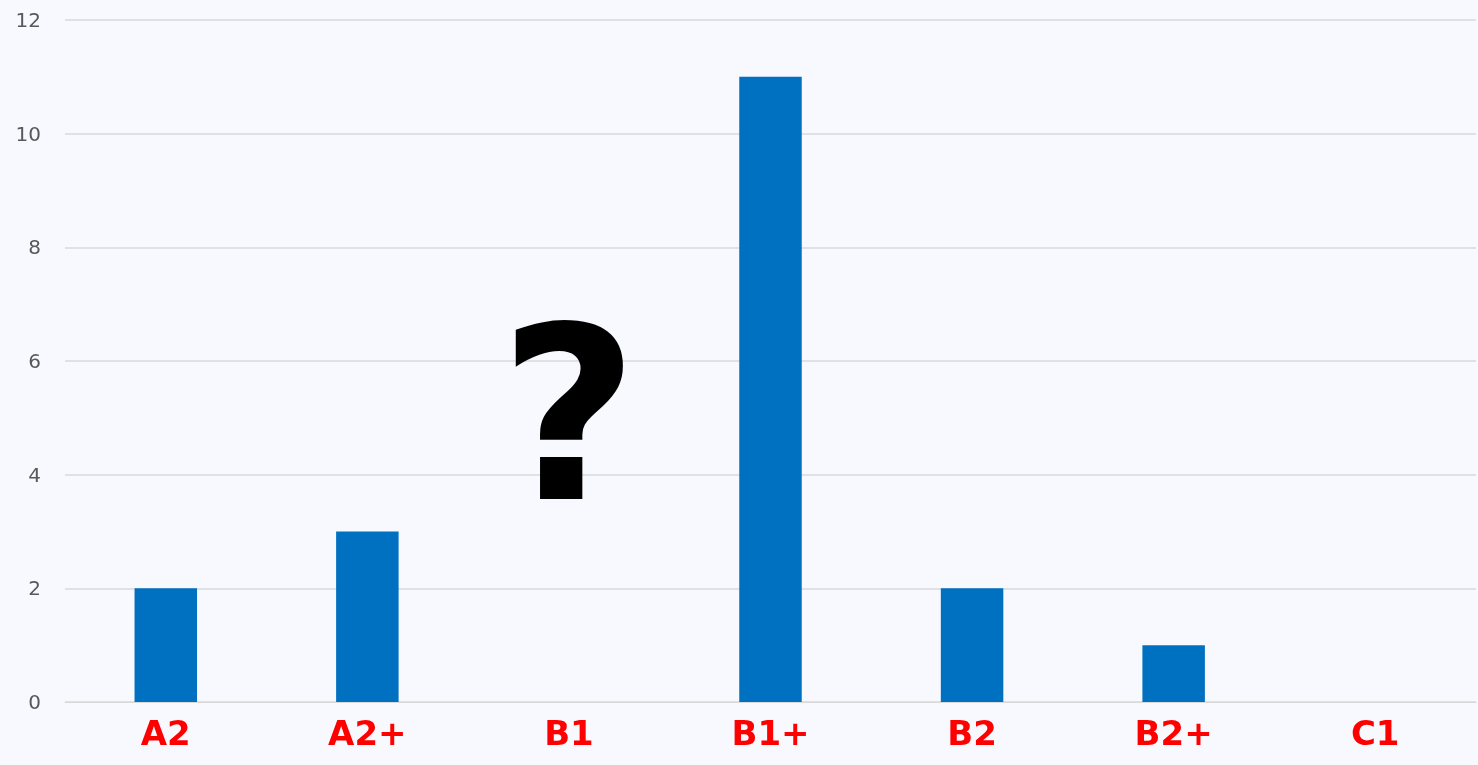 This screenshot has height=765, width=1478. Describe the element at coordinates (34, 474) in the screenshot. I see `y-tick-label: 4` at that location.